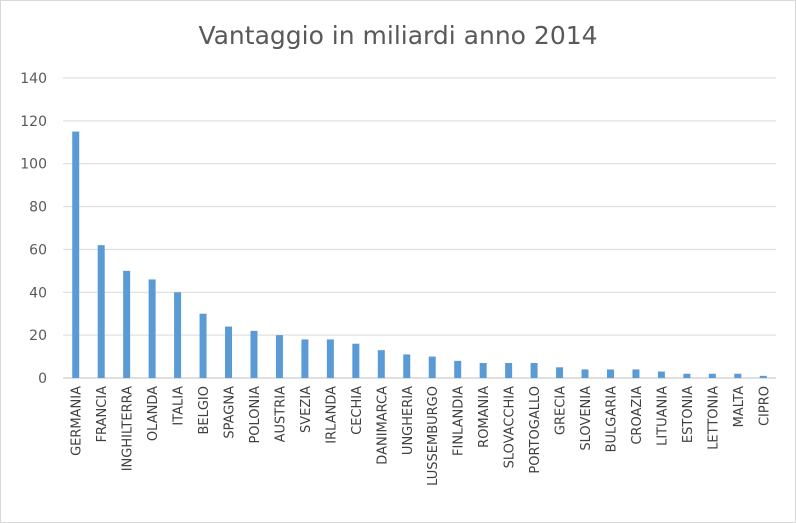  What do you see at coordinates (382, 425) in the screenshot?
I see `x-tick-label: DANIMARCA` at bounding box center [382, 425].